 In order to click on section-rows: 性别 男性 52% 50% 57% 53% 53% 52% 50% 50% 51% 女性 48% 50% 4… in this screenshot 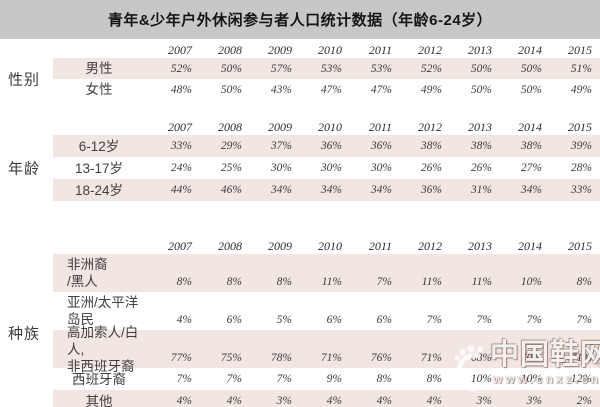, I will do `click(304, 79)`.